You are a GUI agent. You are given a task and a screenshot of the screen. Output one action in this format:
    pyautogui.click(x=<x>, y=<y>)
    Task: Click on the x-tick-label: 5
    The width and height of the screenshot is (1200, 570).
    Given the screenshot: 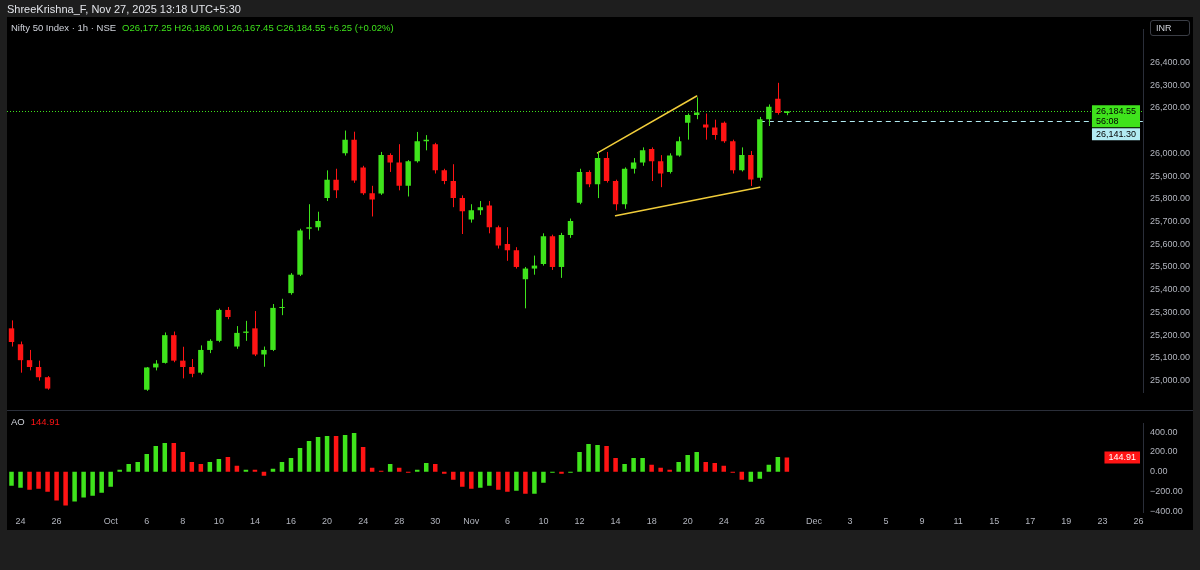 What is the action you would take?
    pyautogui.click(x=886, y=520)
    